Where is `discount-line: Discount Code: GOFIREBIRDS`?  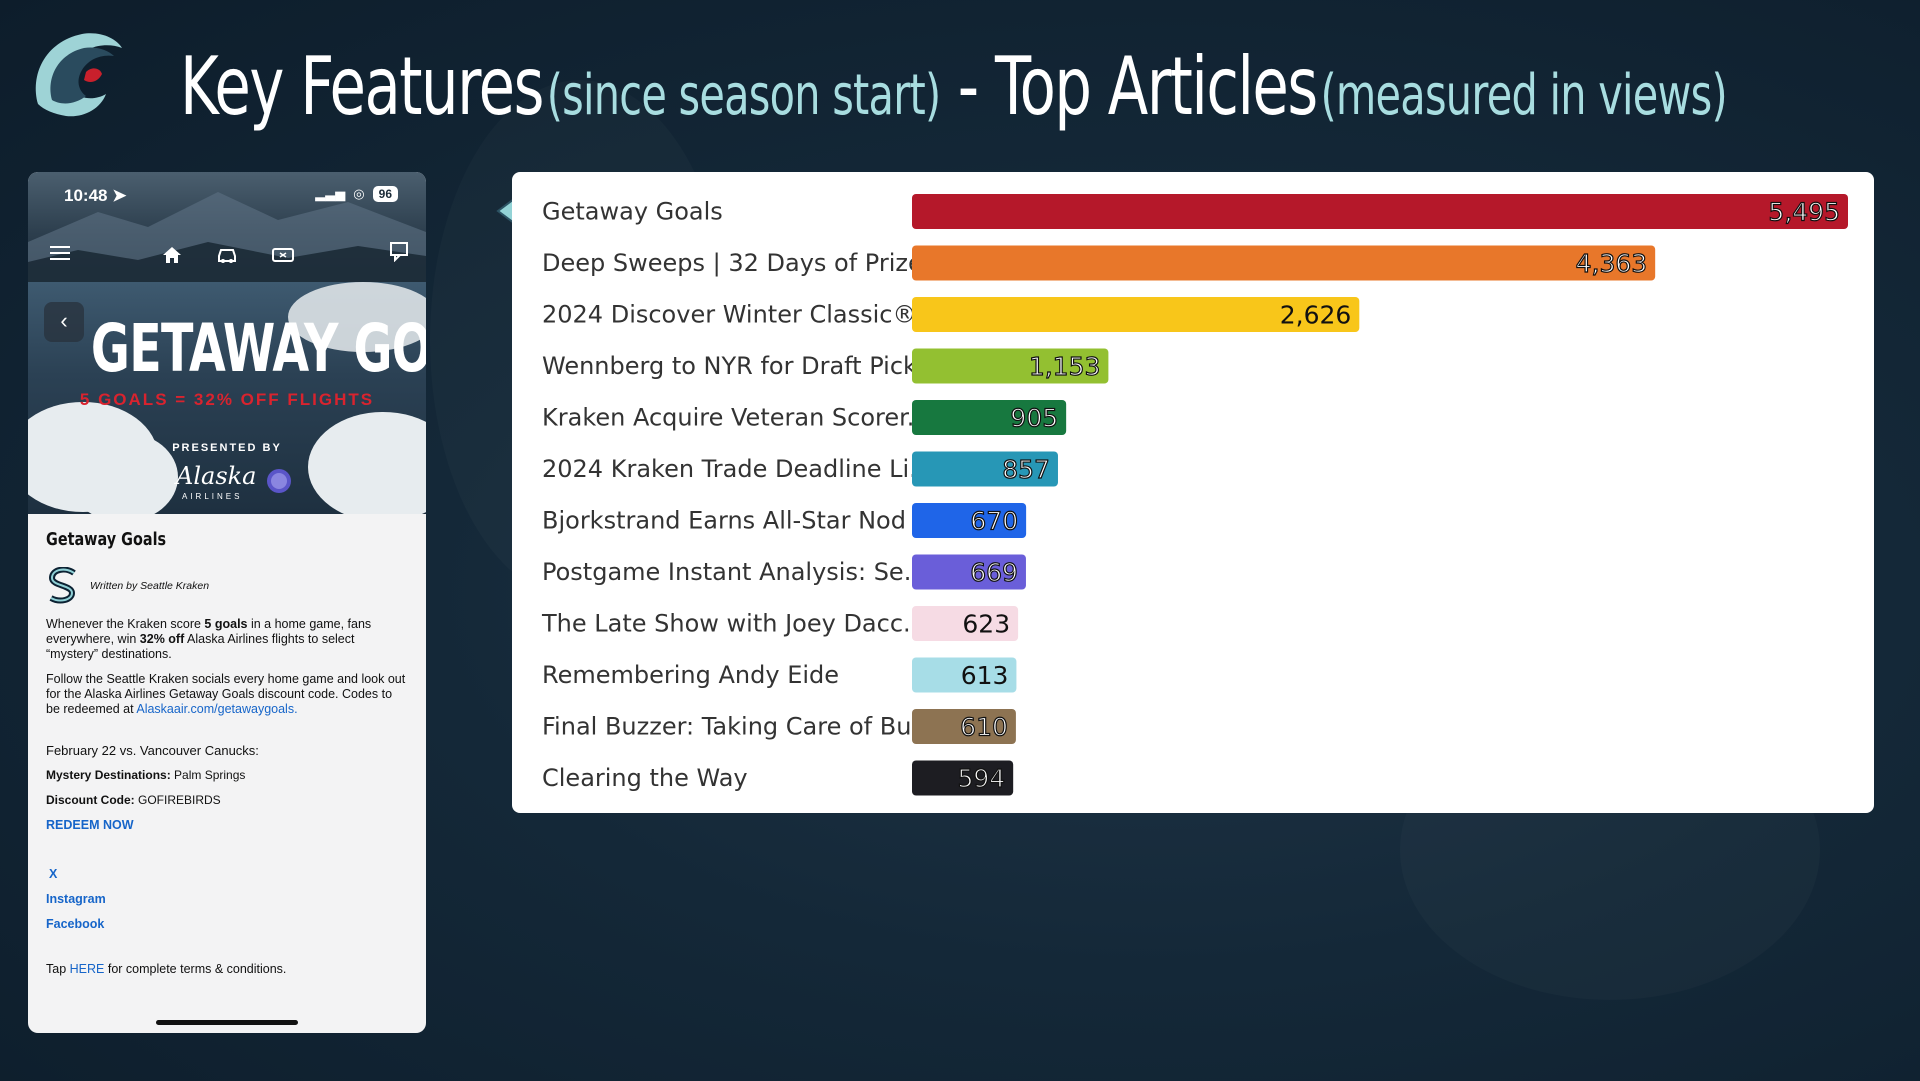
discount-line: Discount Code: GOFIREBIRDS is located at coordinates (226, 800).